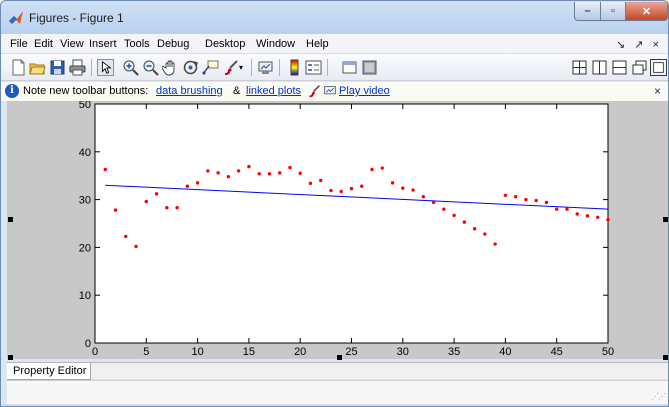 The height and width of the screenshot is (407, 669). Describe the element at coordinates (334, 405) in the screenshot. I see `window-bottom-edge` at that location.